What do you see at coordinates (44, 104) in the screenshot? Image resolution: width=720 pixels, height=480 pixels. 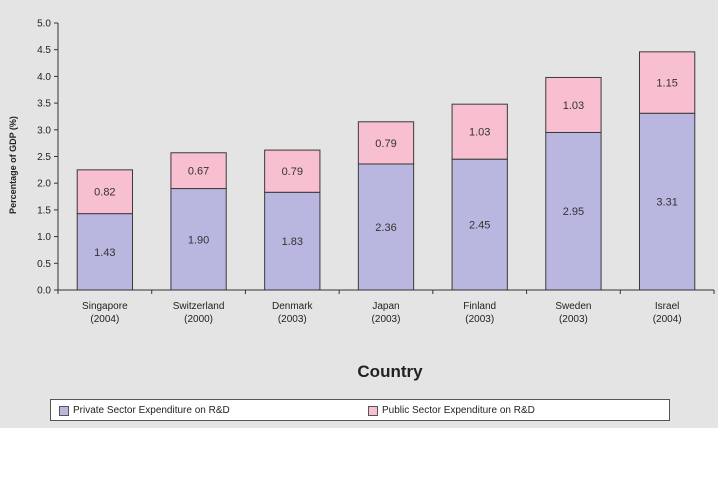 I see `y-tick-label: 3.5` at bounding box center [44, 104].